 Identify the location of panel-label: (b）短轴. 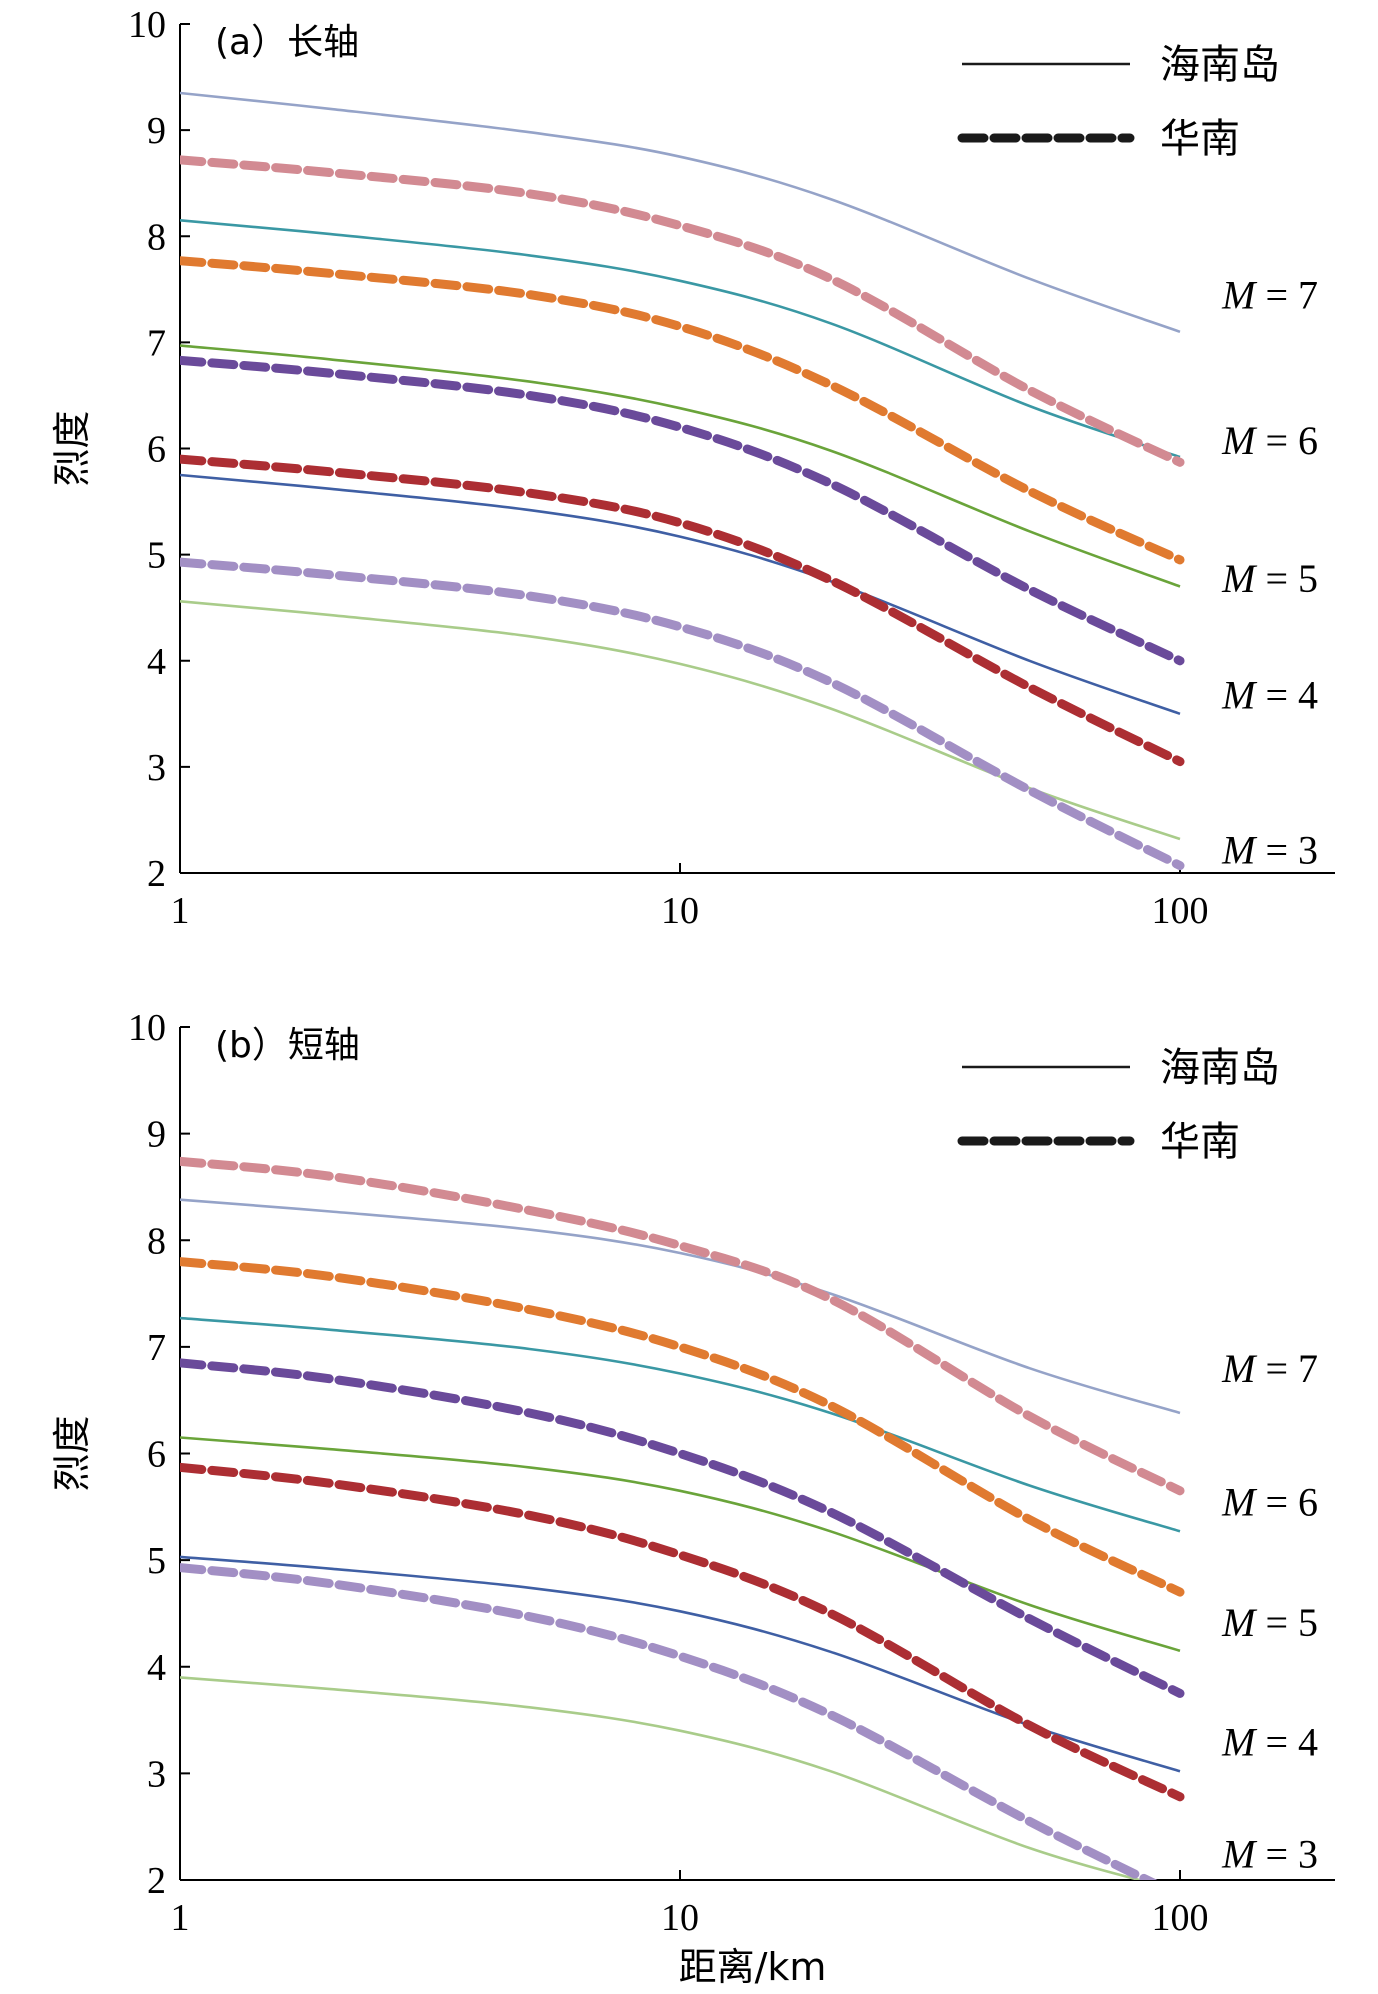
(287, 1045).